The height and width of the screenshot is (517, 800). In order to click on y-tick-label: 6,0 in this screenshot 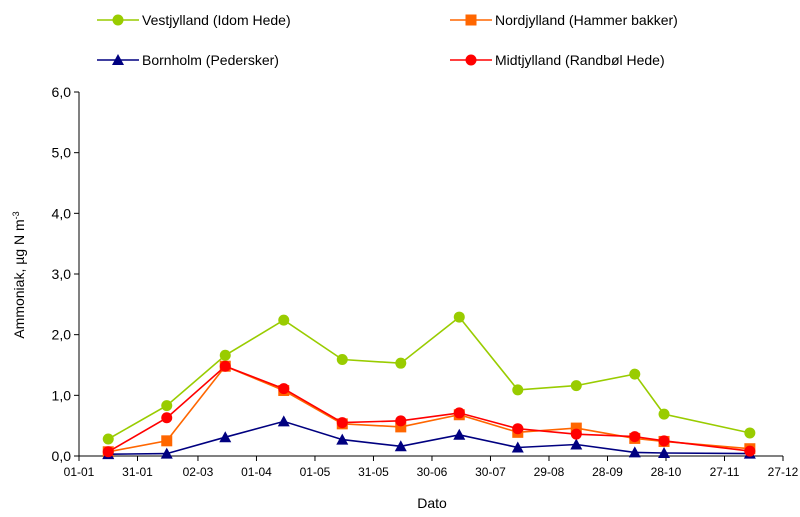, I will do `click(62, 92)`.